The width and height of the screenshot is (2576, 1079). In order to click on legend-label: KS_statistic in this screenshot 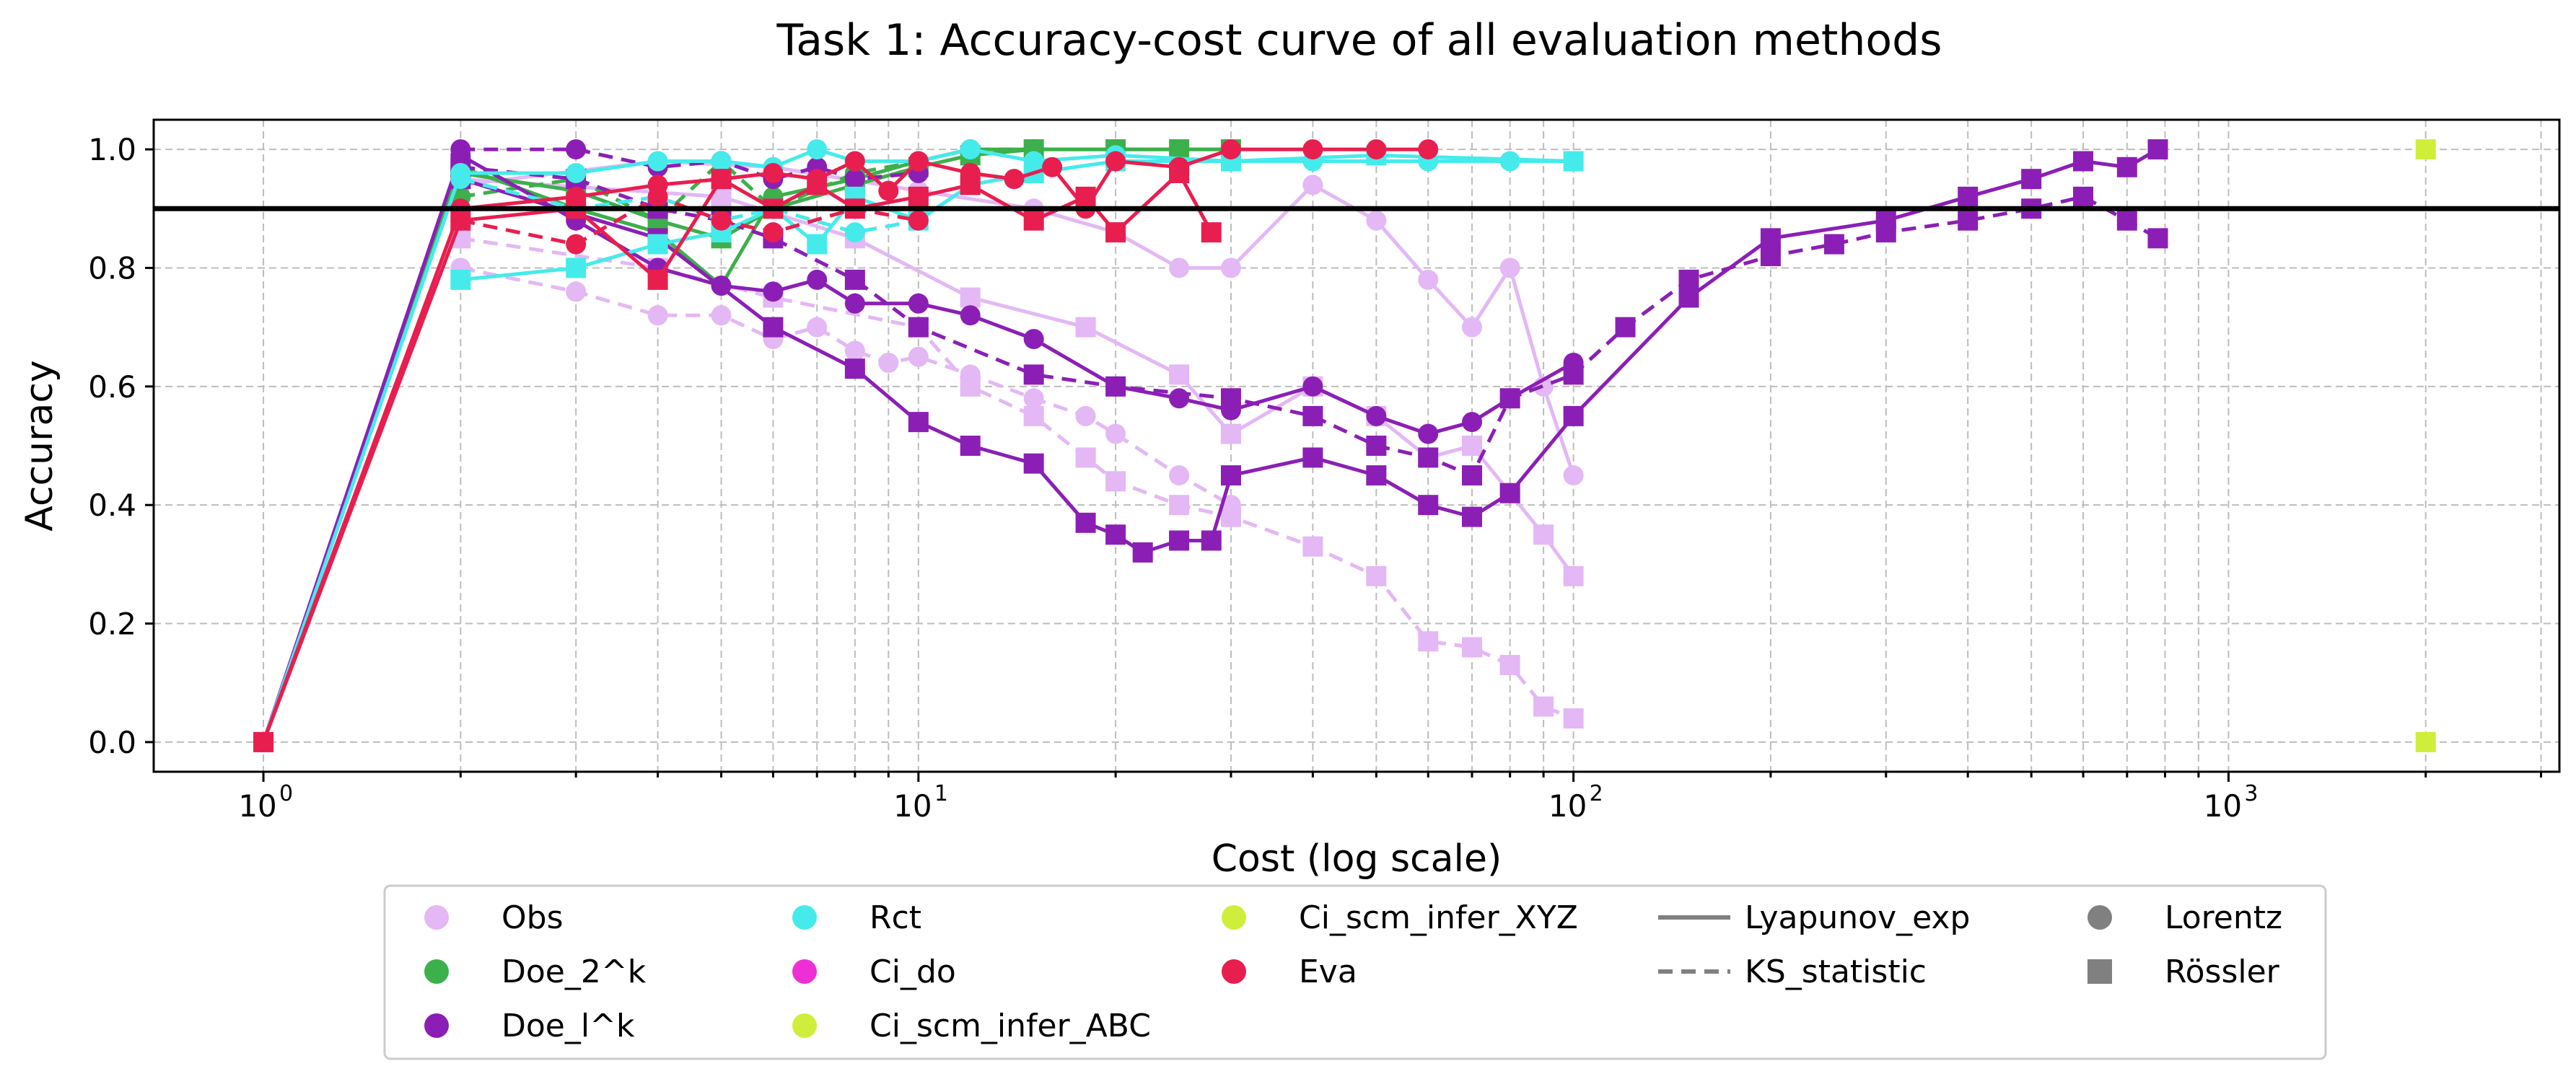, I will do `click(1836, 972)`.